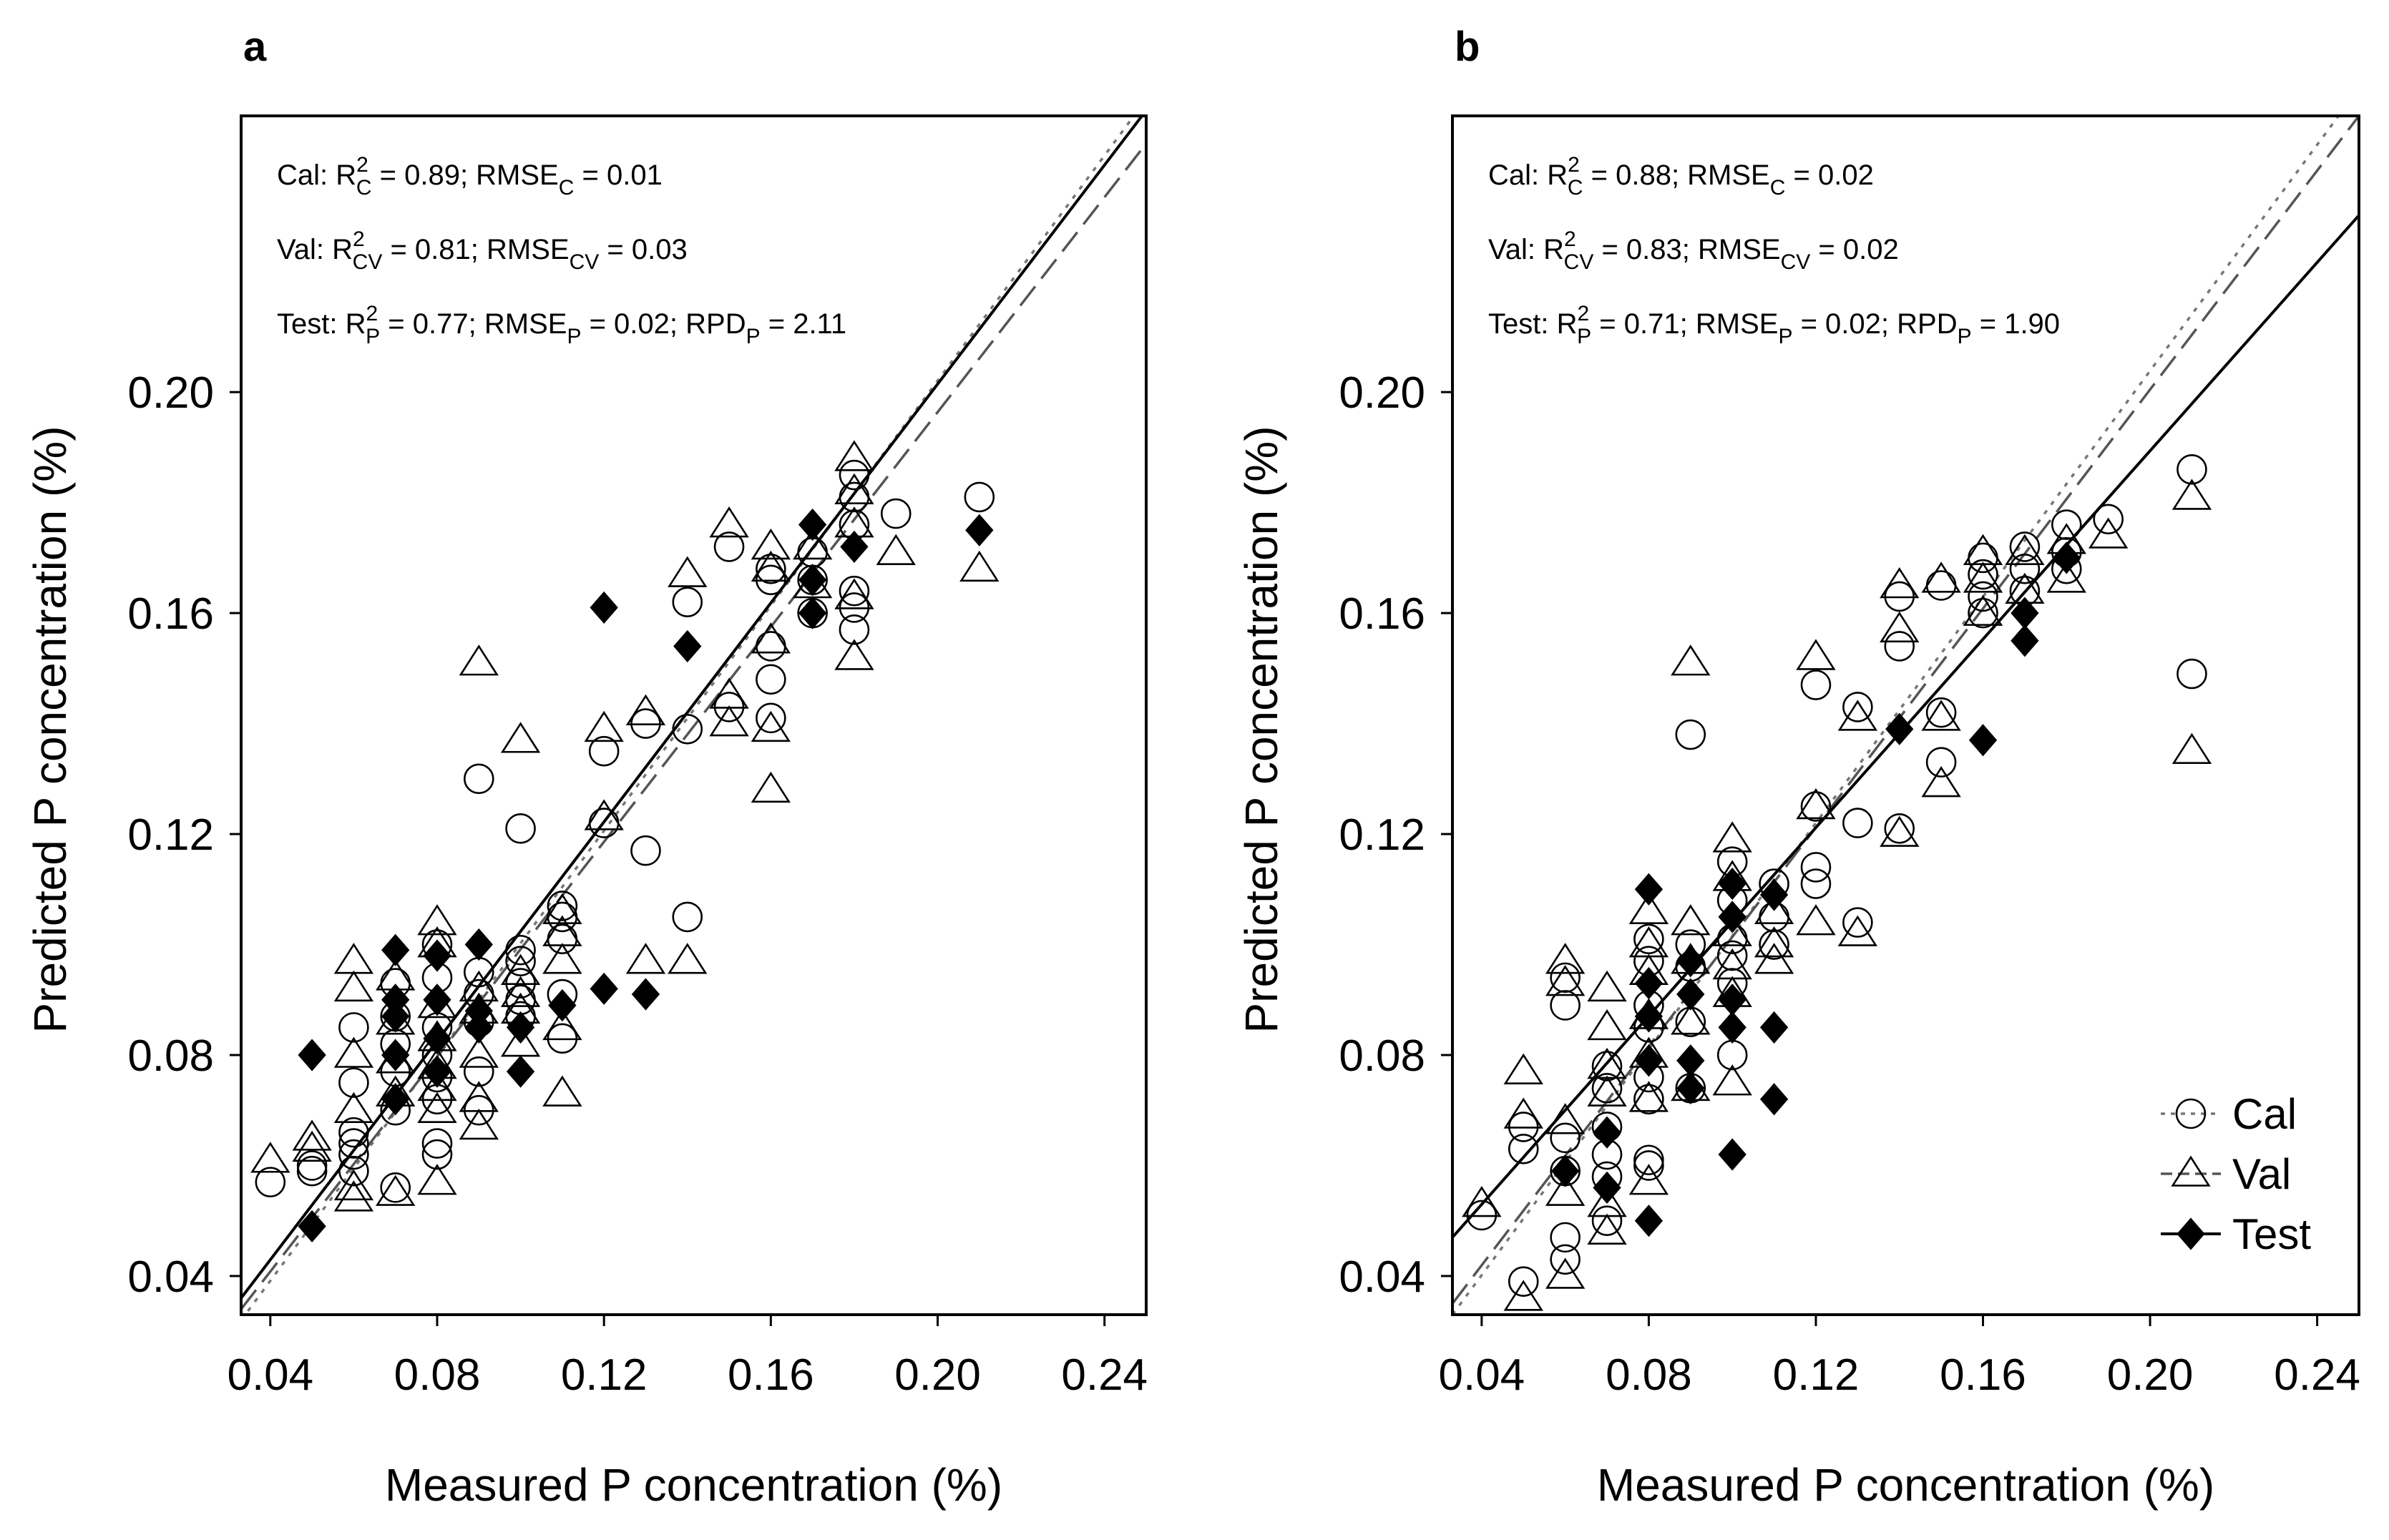  I want to click on test-series, so click(1815, 889).